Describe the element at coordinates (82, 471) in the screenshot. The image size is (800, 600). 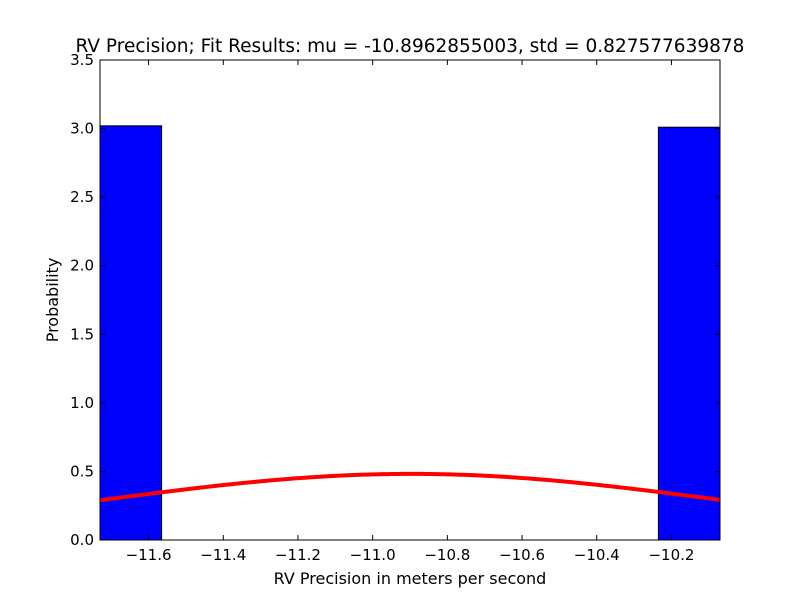
I see `y-tick-label: 0.5` at that location.